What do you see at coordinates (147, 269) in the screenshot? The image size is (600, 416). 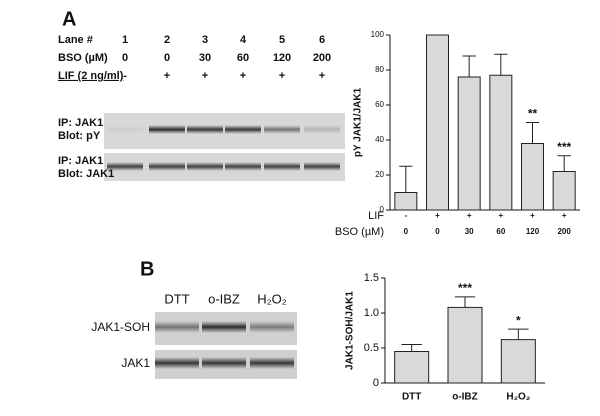 I see `panel-label: B` at bounding box center [147, 269].